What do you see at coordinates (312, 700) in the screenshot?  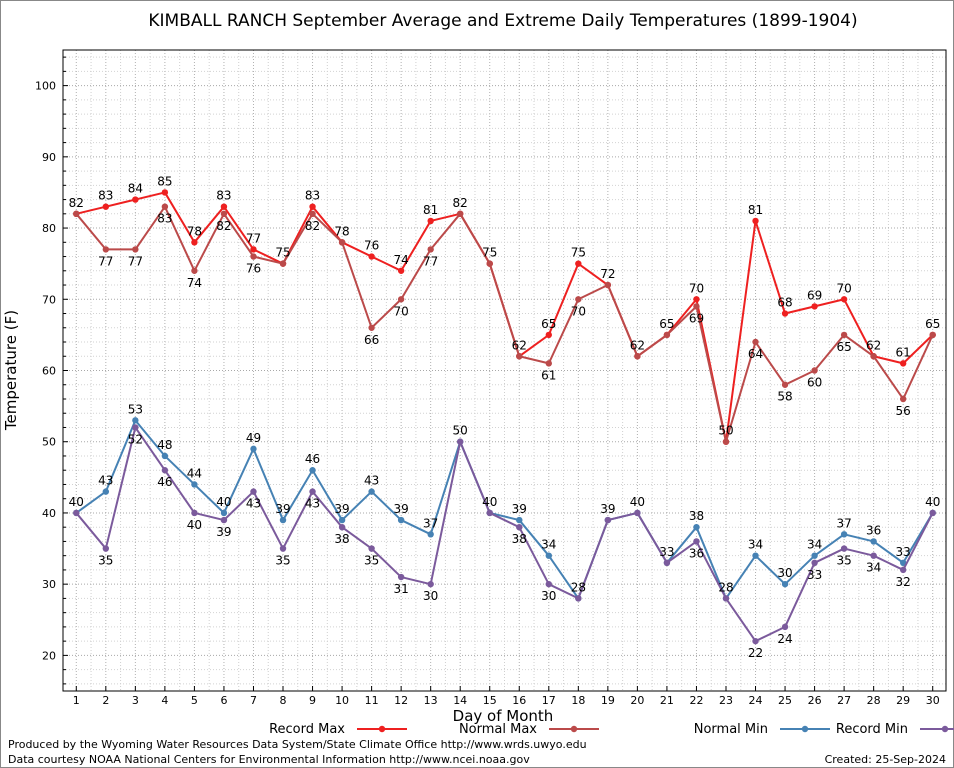 I see `x-tick-label: 9` at bounding box center [312, 700].